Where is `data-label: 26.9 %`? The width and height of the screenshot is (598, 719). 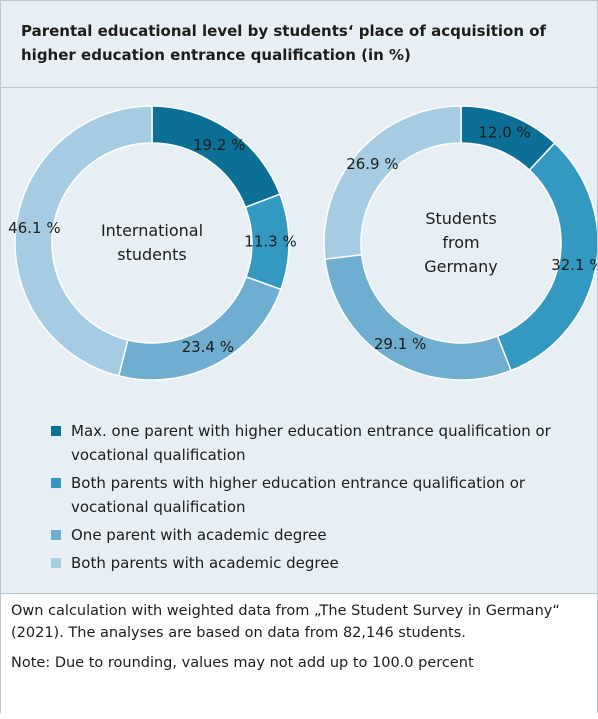 data-label: 26.9 % is located at coordinates (372, 164).